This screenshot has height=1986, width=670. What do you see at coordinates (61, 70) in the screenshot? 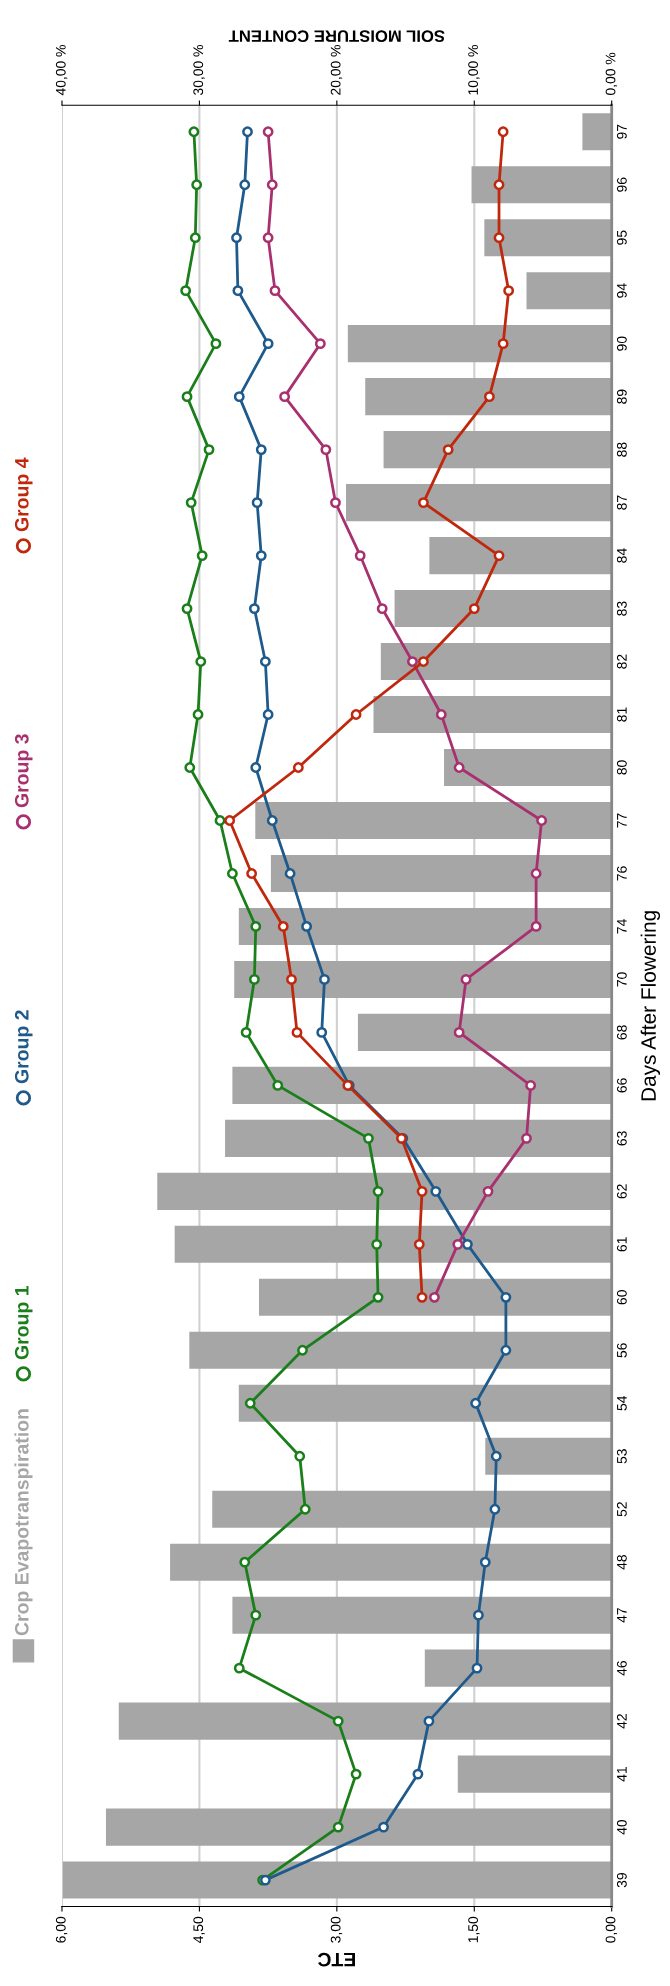
I see `x2-tick-label: 40,00 %` at bounding box center [61, 70].